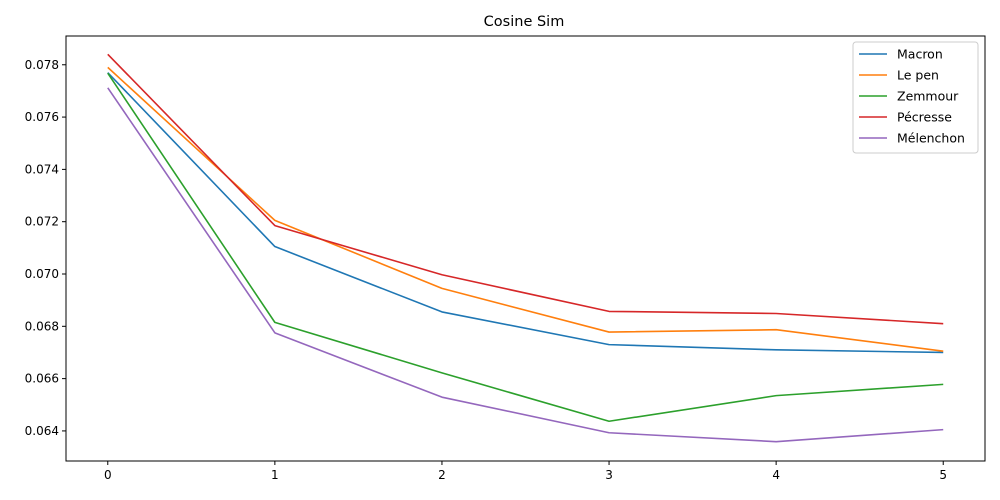 This screenshot has width=1000, height=500. Describe the element at coordinates (45, 248) in the screenshot. I see `y-axis: 0.064 0.066 0.068 0.070 0.072 0.074 0.076 0.078` at that location.